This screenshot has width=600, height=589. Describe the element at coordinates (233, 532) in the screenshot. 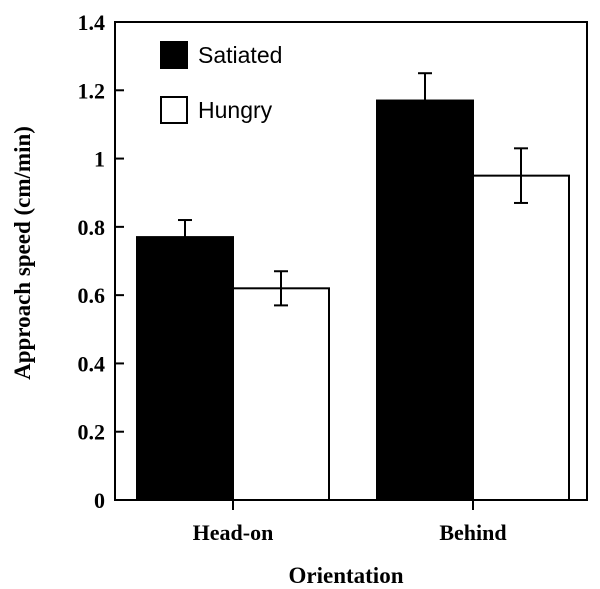

I see `x-tick-label-head-on: Head-on` at that location.